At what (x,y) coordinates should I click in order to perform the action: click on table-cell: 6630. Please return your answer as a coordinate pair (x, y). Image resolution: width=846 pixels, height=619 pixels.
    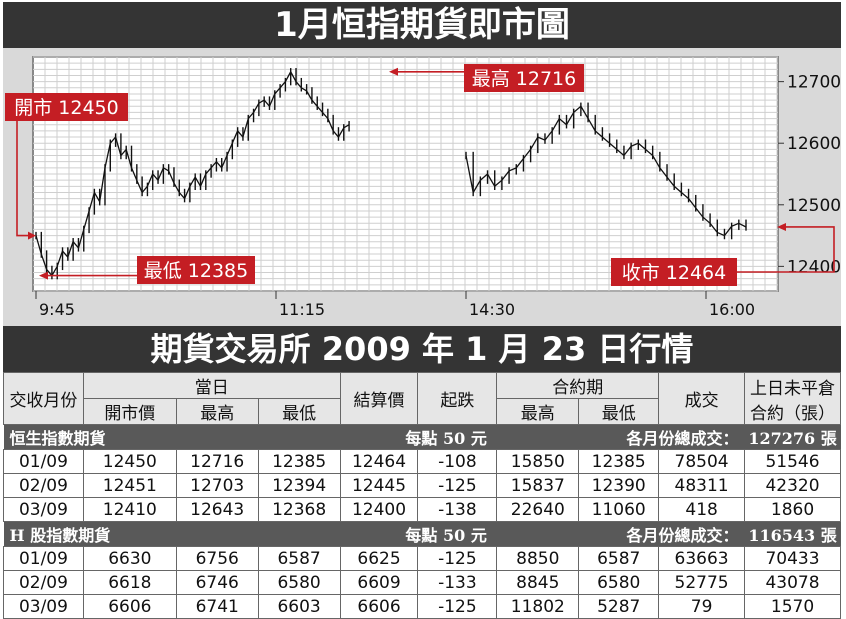
    Looking at the image, I should click on (129, 558).